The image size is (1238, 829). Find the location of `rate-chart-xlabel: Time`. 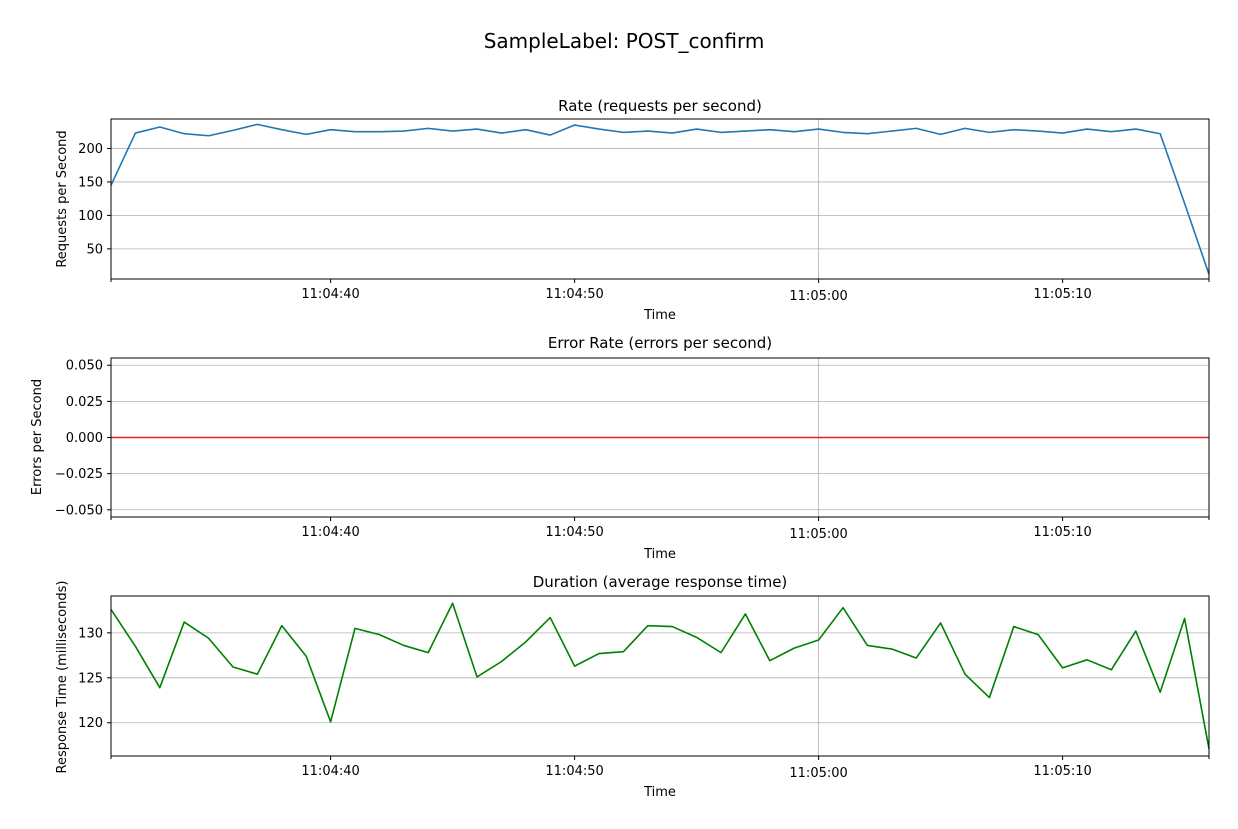

rate-chart-xlabel: Time is located at coordinates (659, 315).